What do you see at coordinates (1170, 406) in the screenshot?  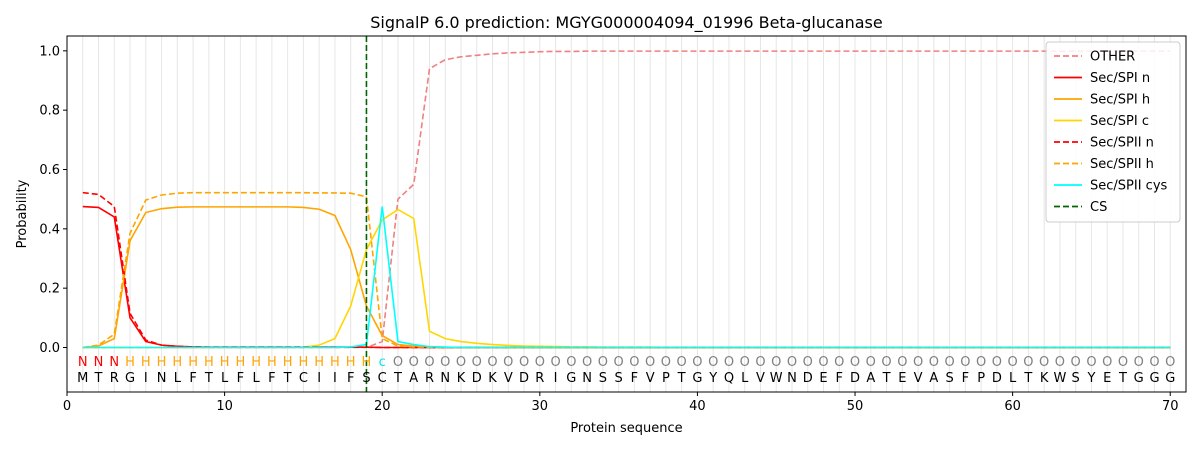 I see `x-tick-label: 70` at bounding box center [1170, 406].